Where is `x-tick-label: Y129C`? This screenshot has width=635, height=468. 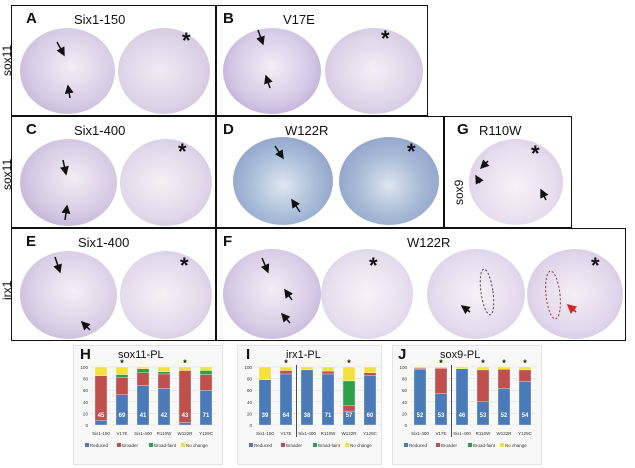
x-tick-label: Y129C is located at coordinates (206, 433).